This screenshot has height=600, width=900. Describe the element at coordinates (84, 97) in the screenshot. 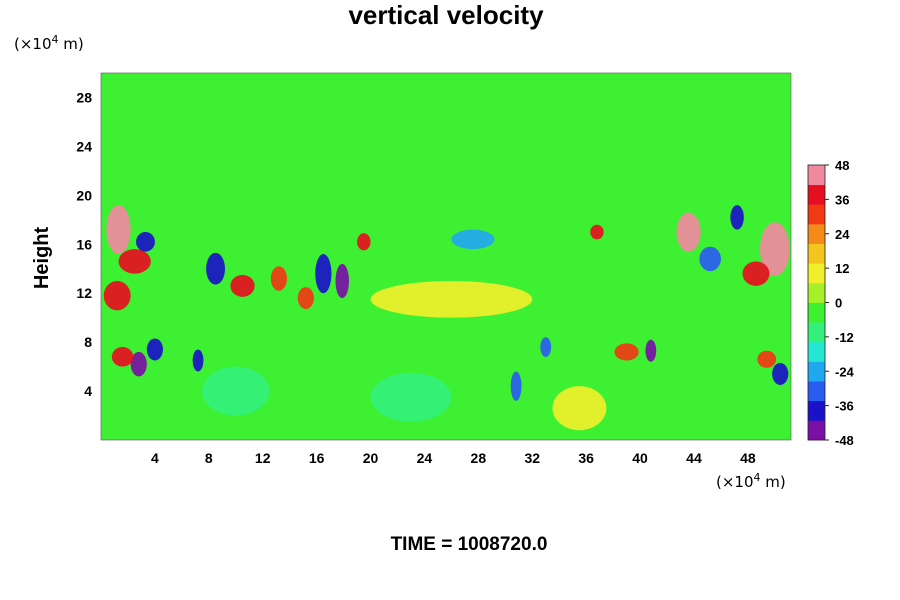

I see `y-tick-label: 28` at that location.